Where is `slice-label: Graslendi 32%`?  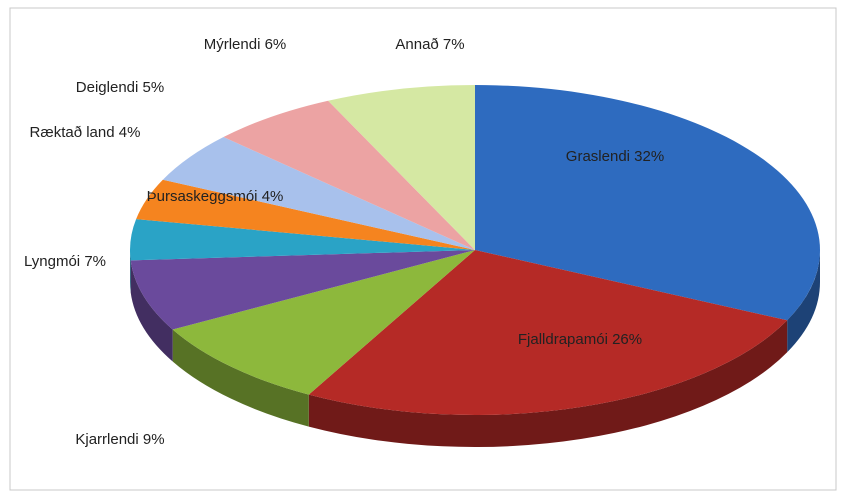 slice-label: Graslendi 32% is located at coordinates (615, 156).